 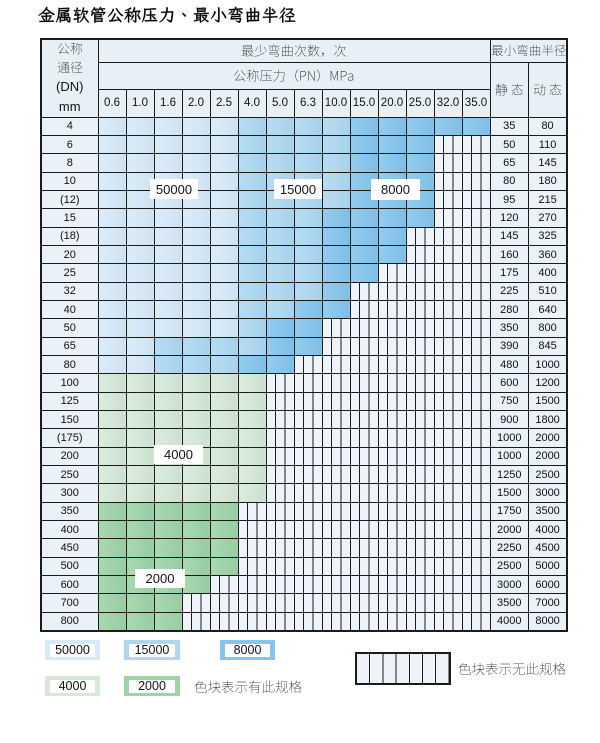 What do you see at coordinates (548, 181) in the screenshot?
I see `dynamic-value-cell: 180` at bounding box center [548, 181].